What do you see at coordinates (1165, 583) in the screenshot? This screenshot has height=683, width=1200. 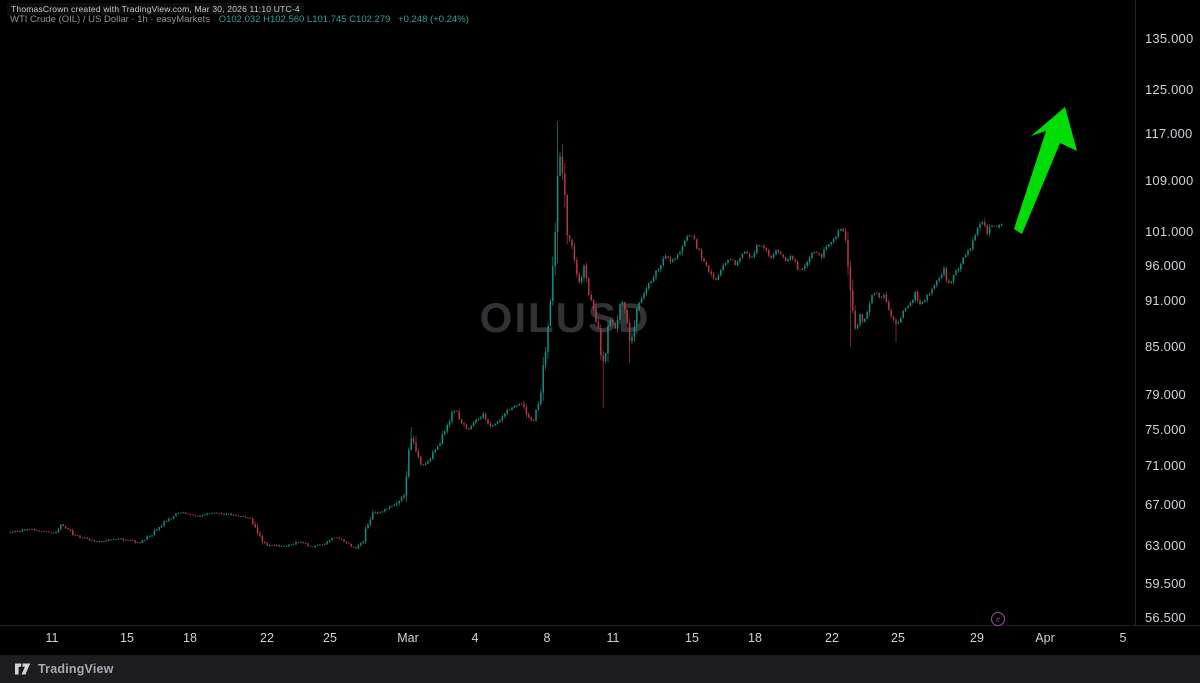 I see `price-axis-label: 59.500` at bounding box center [1165, 583].